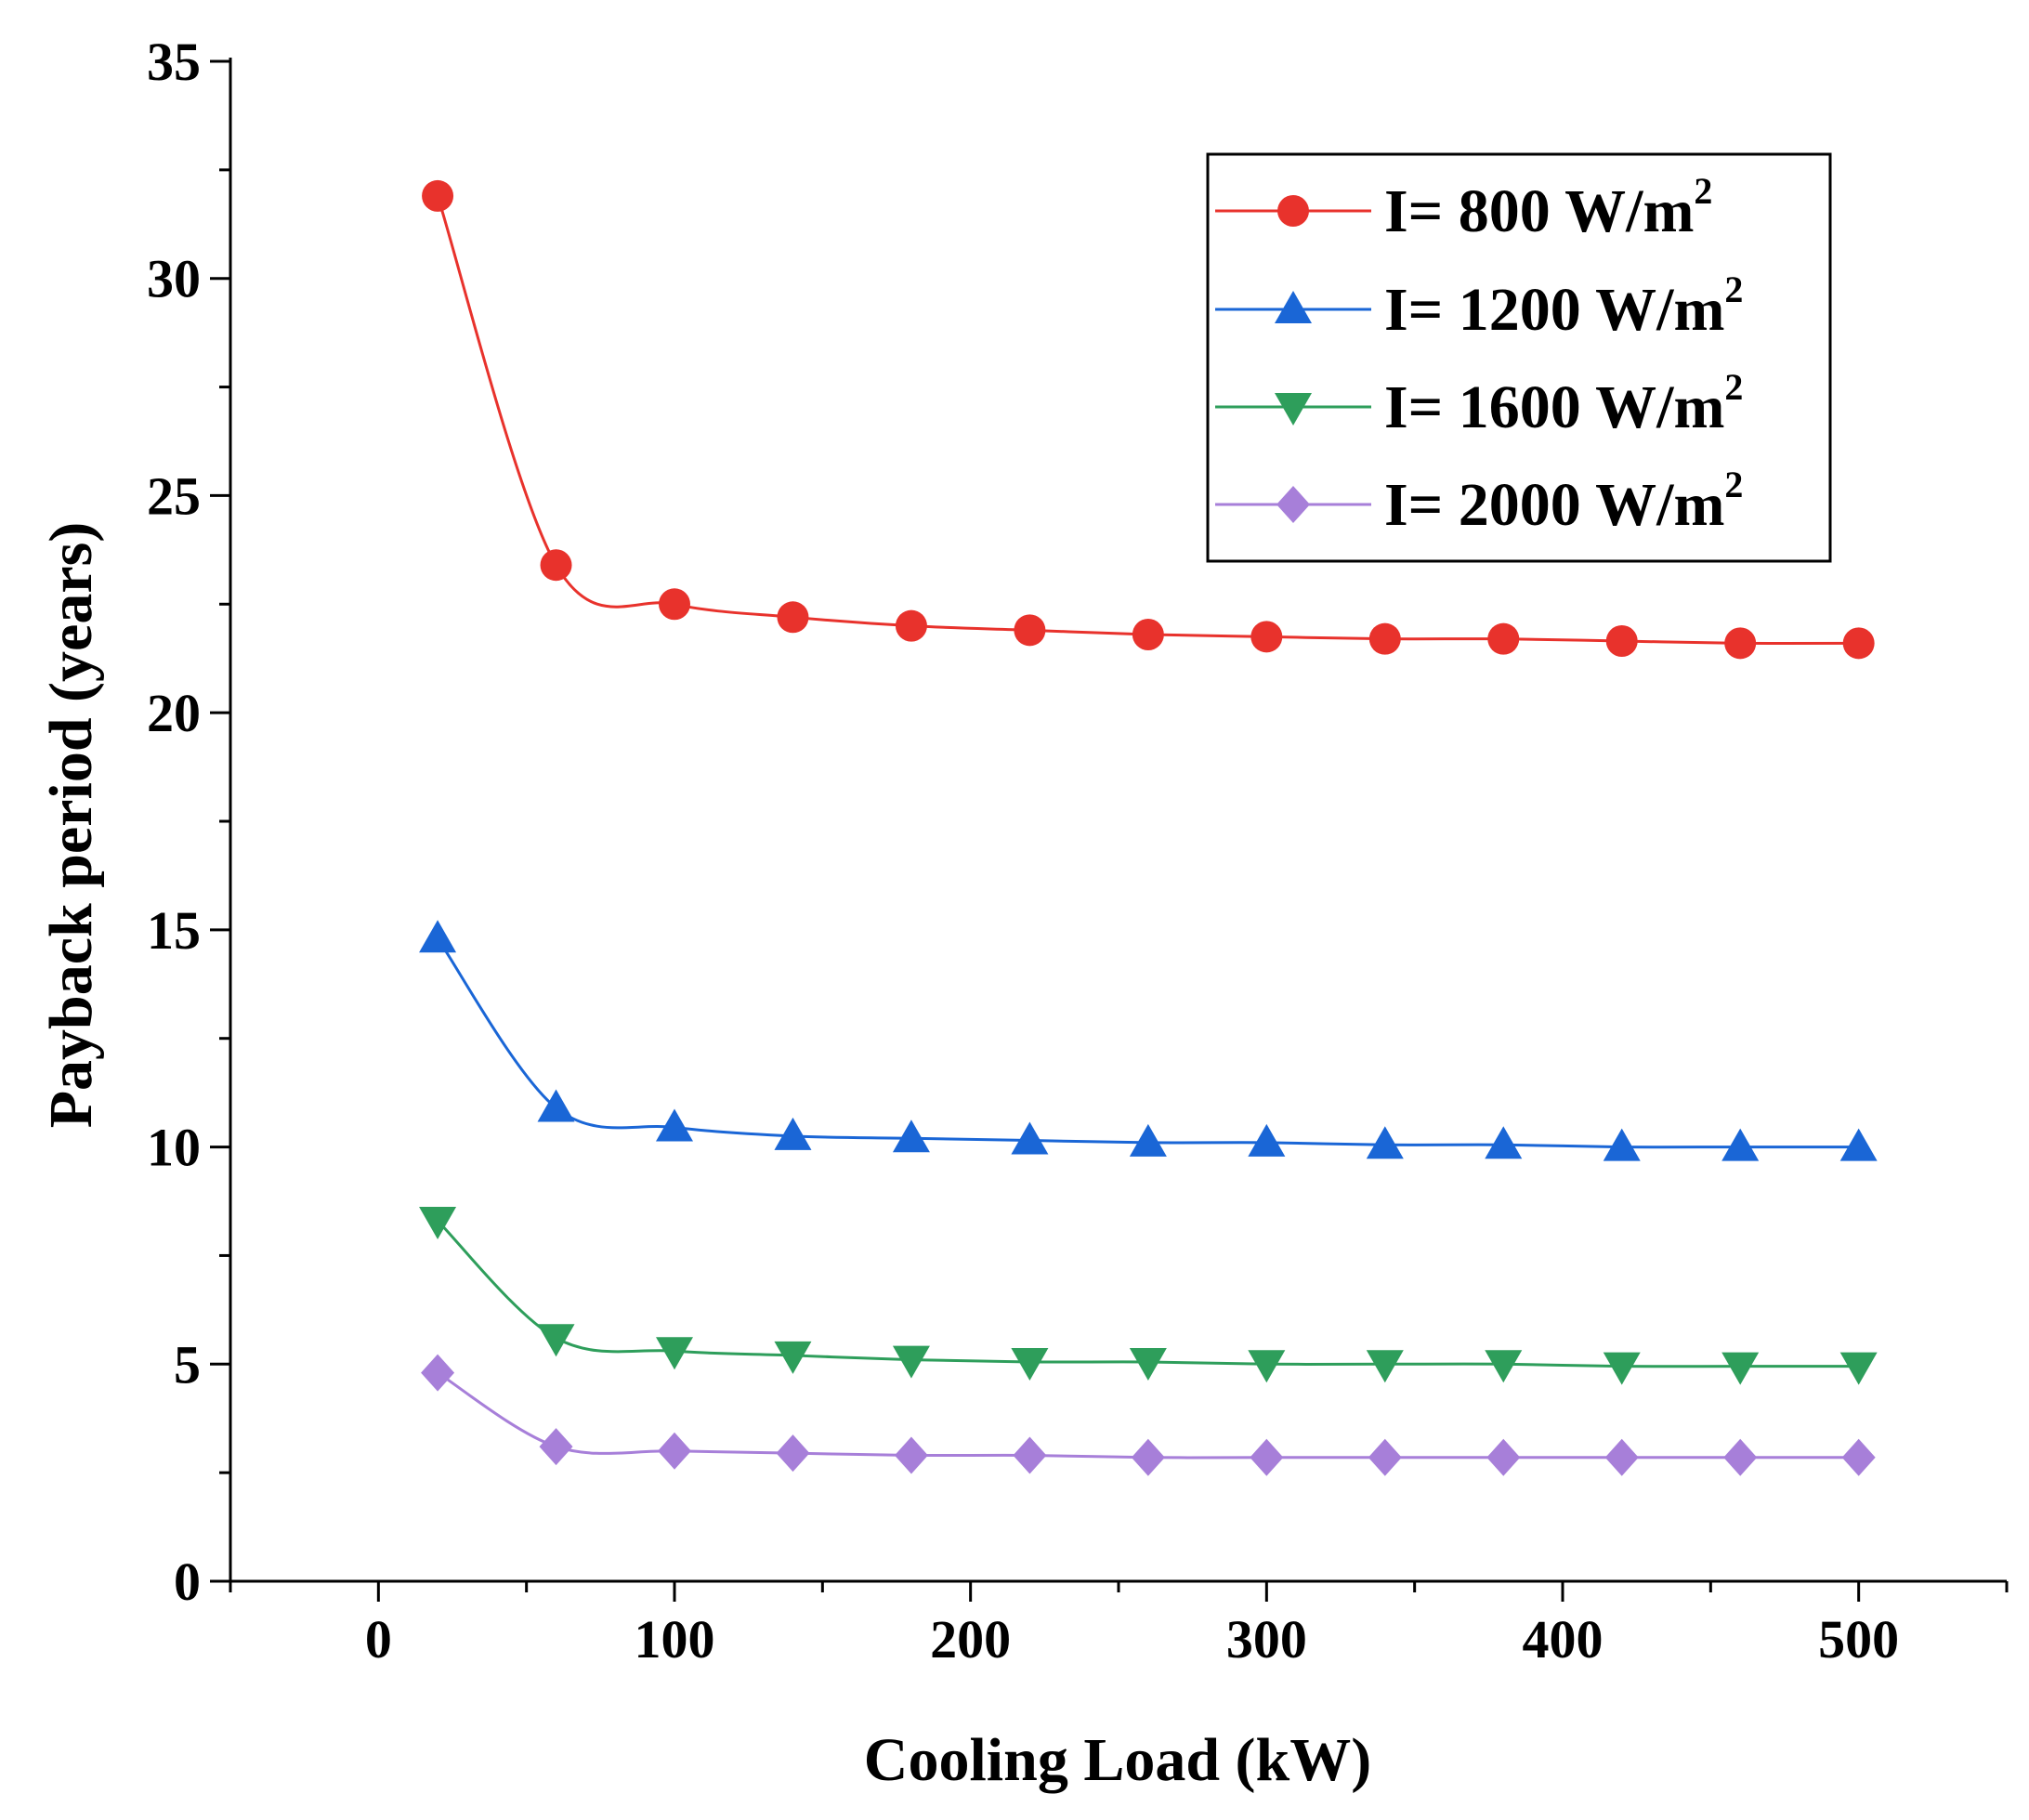 Image resolution: width=2029 pixels, height=1820 pixels. What do you see at coordinates (1554, 505) in the screenshot?
I see `legend-label-text: I= 2000 W/m` at bounding box center [1554, 505].